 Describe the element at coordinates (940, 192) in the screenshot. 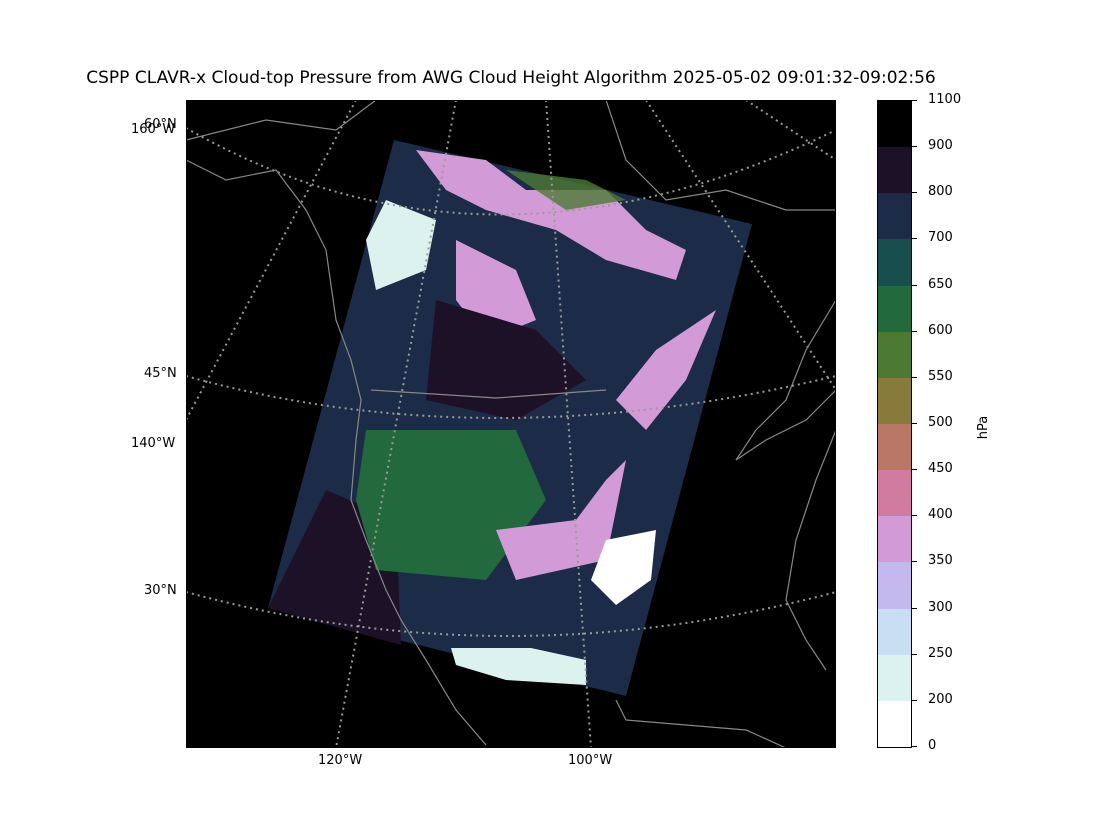

I see `colorbar-tick-label: 800` at that location.